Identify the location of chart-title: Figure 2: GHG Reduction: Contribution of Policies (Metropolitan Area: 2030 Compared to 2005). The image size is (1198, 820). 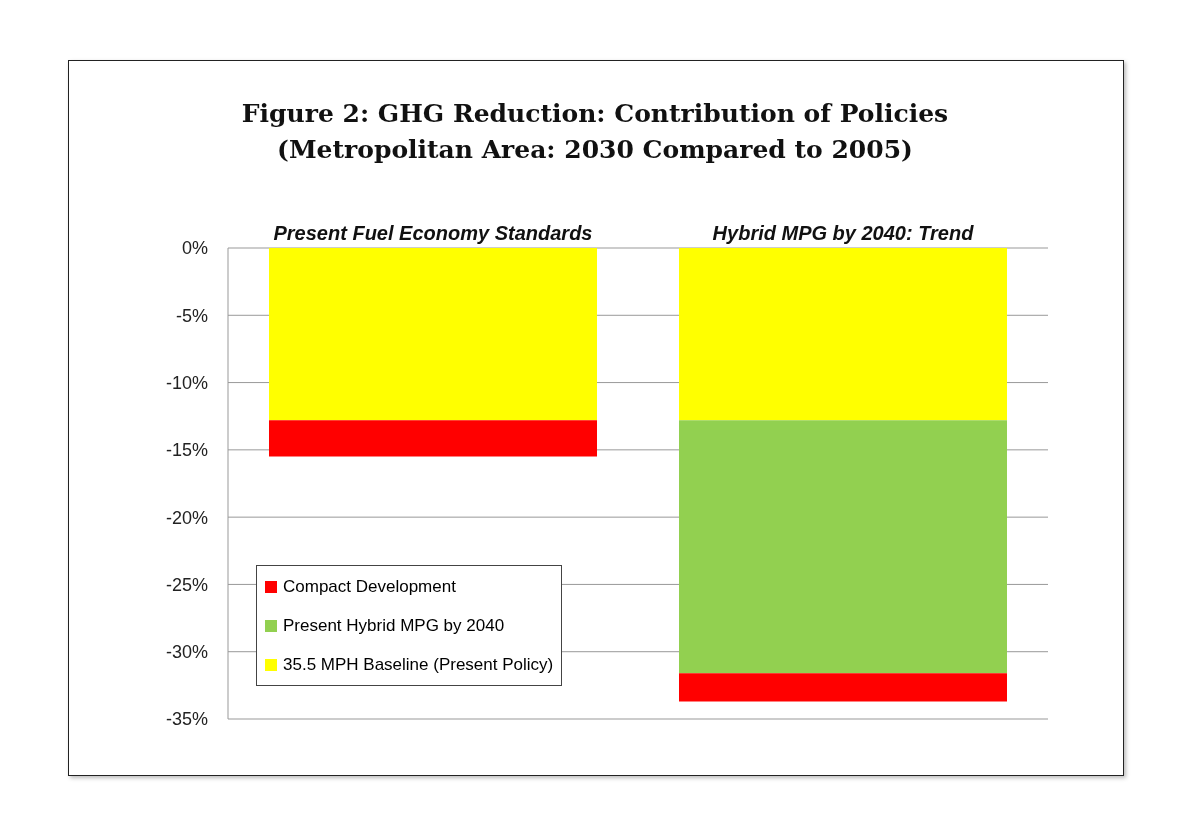
(595, 132).